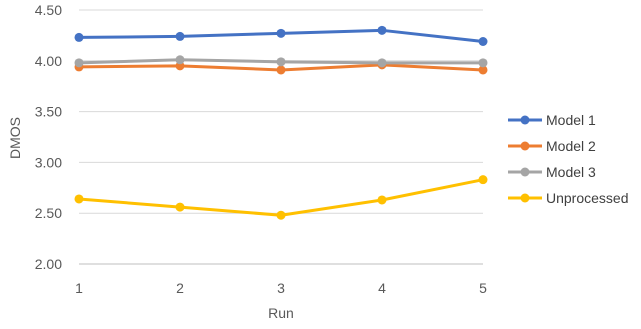 The height and width of the screenshot is (329, 641). What do you see at coordinates (48, 162) in the screenshot?
I see `y-tick-label: 3.00` at bounding box center [48, 162].